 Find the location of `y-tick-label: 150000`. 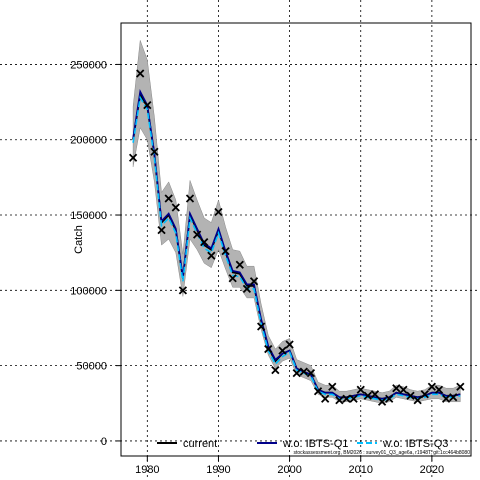

y-tick-label: 150000 is located at coordinates (88, 216).